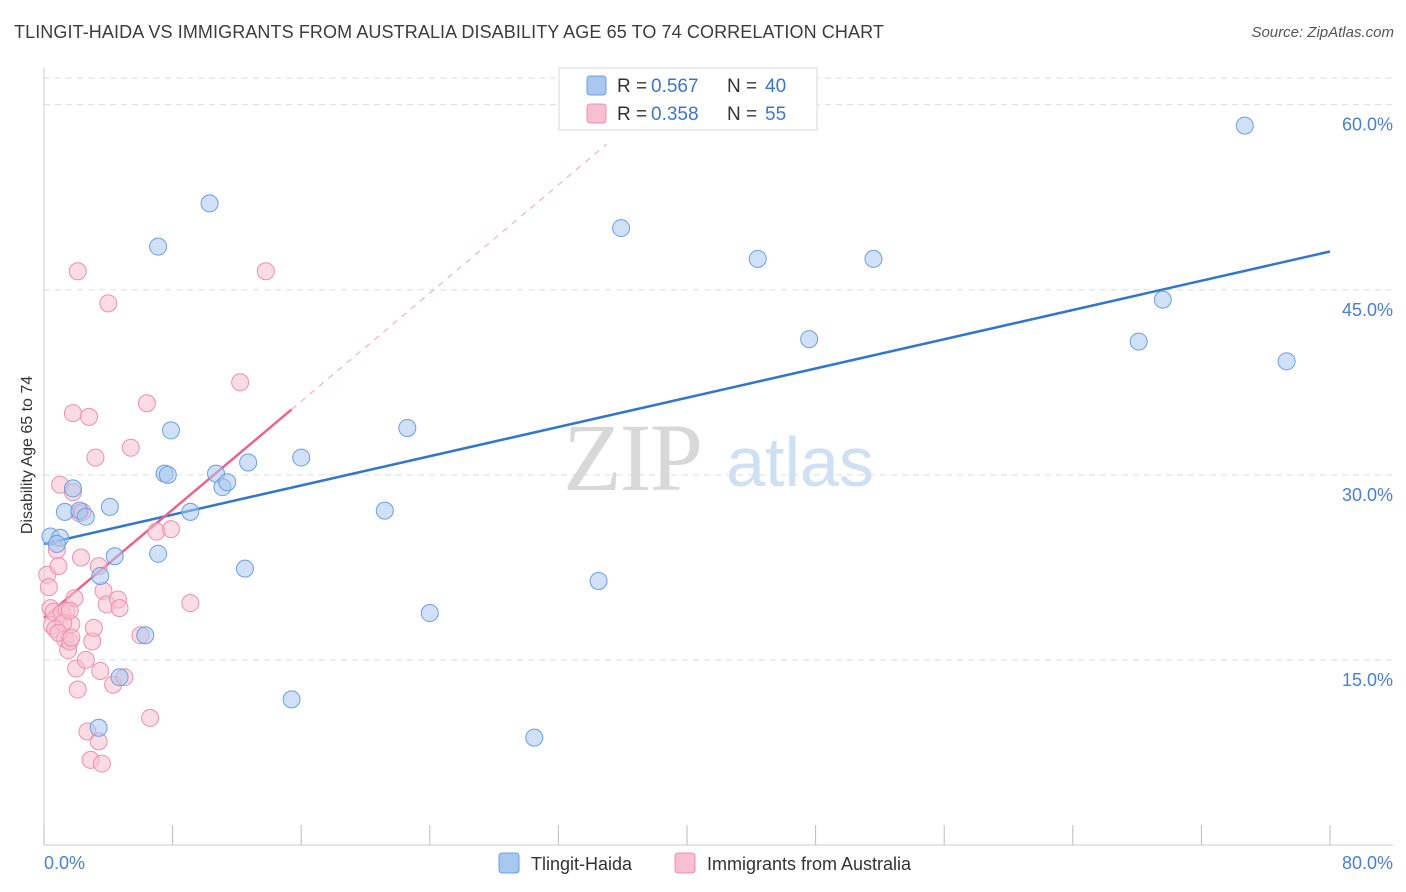 The width and height of the screenshot is (1406, 892). Describe the element at coordinates (1367, 863) in the screenshot. I see `x-tick-label-max: 80.0%` at that location.